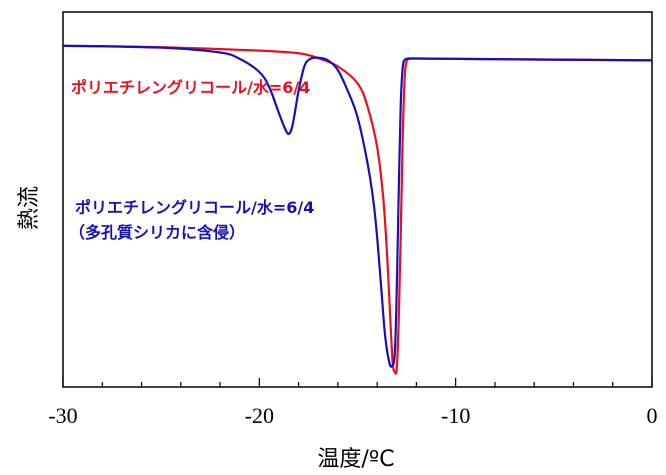 The width and height of the screenshot is (666, 475). Describe the element at coordinates (62, 415) in the screenshot. I see `x-tick-label: -30` at that location.